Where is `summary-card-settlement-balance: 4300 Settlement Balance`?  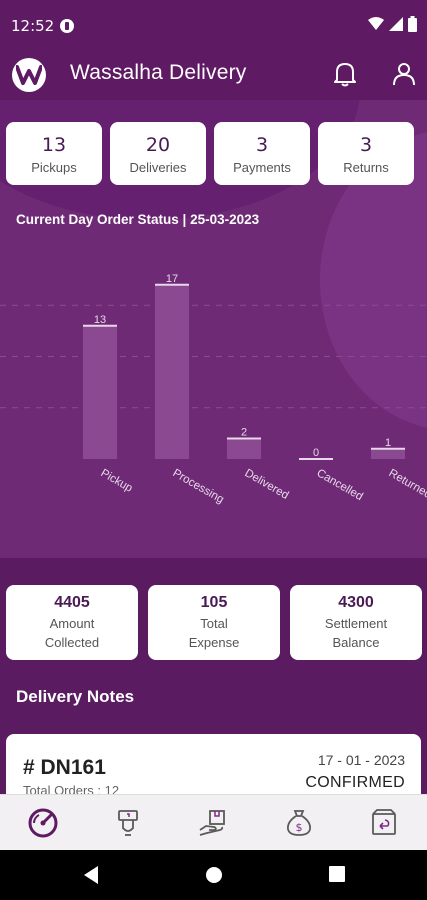
summary-card-settlement-balance: 4300 Settlement Balance is located at coordinates (356, 622).